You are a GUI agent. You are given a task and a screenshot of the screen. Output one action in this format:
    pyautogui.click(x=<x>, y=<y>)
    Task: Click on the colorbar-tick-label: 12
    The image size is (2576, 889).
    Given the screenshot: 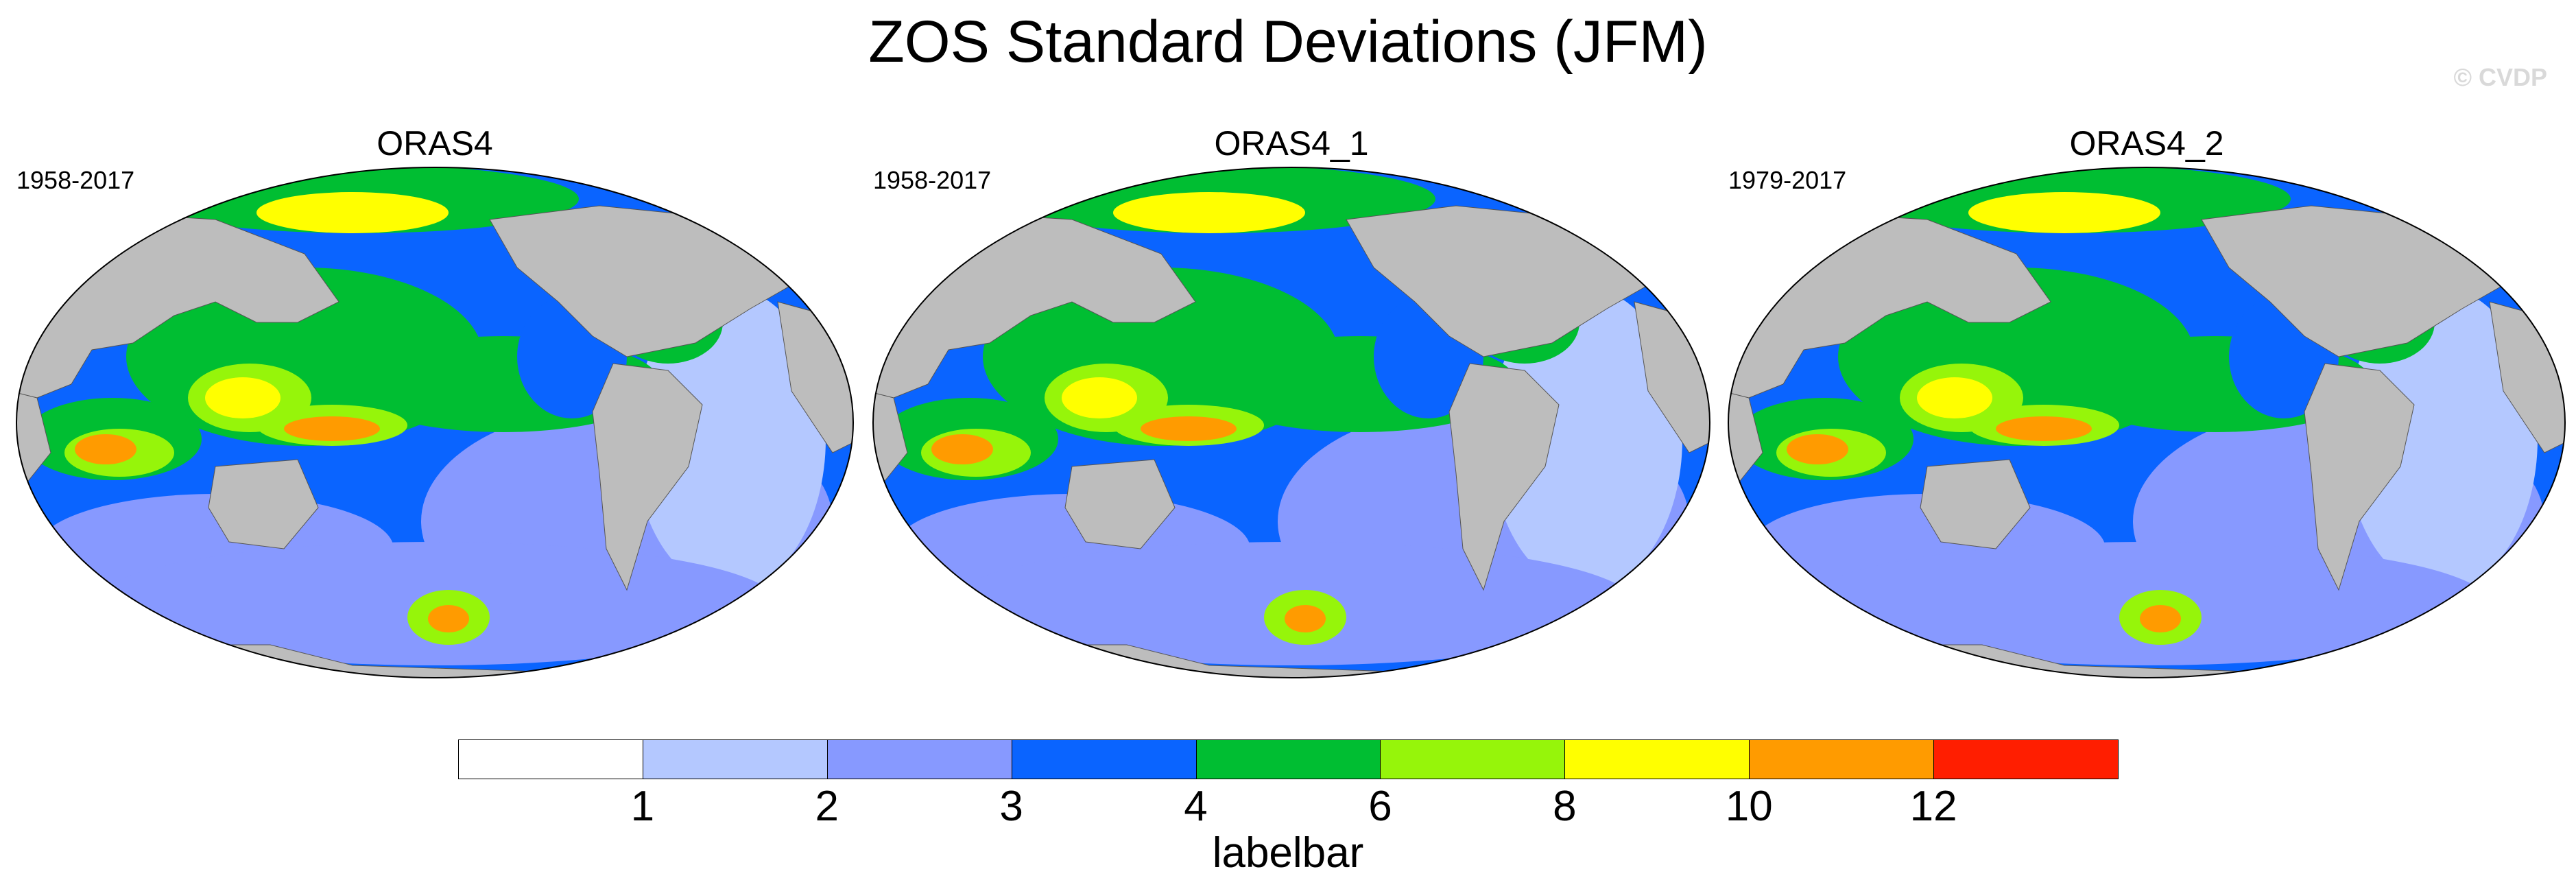 What is the action you would take?
    pyautogui.click(x=1933, y=806)
    